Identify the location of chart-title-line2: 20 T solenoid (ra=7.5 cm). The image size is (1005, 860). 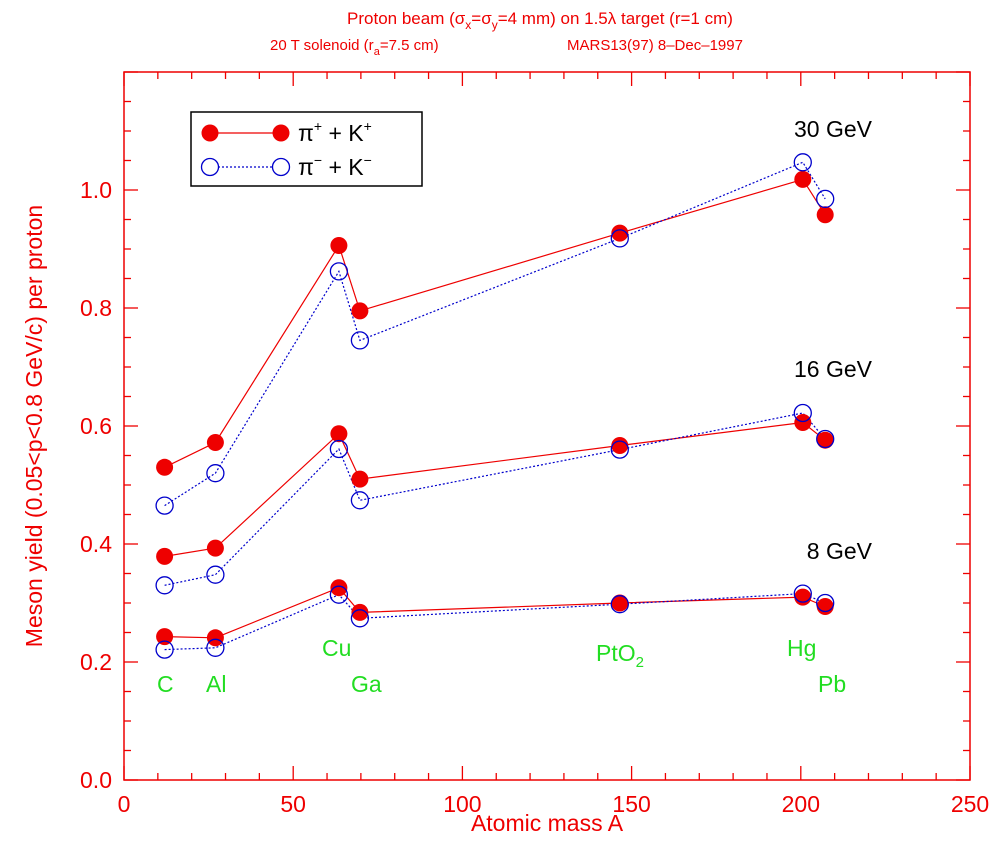
(354, 47).